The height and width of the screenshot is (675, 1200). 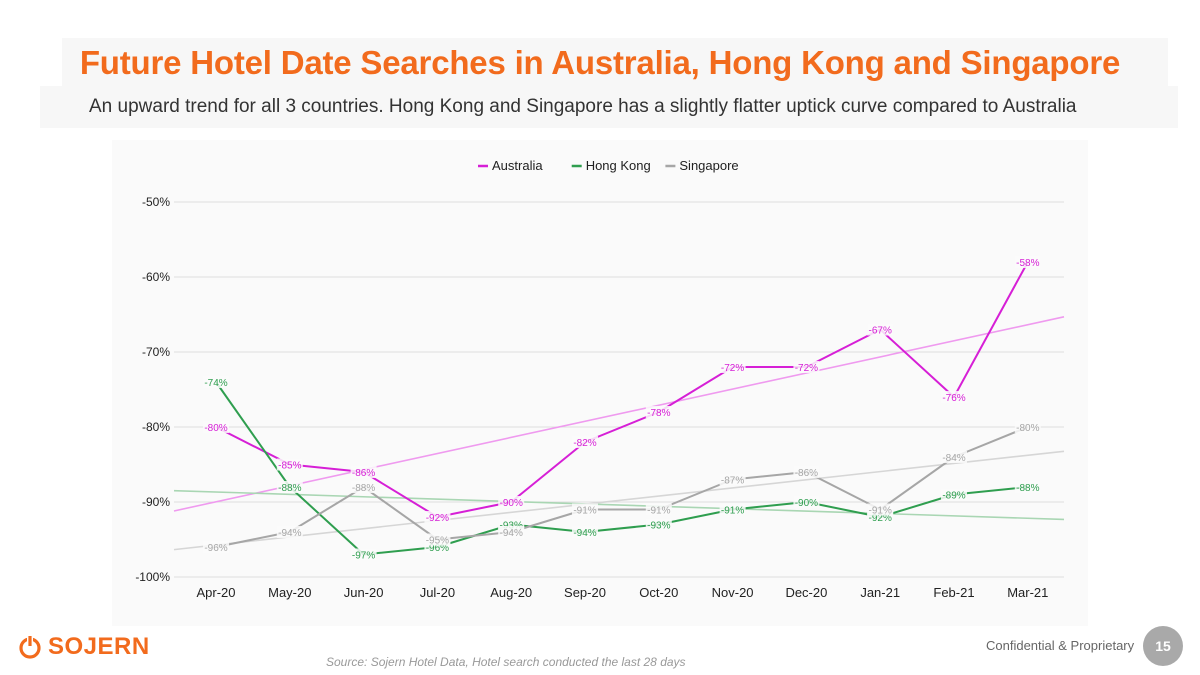 I want to click on x-tick-label: Sep-20, so click(x=585, y=592).